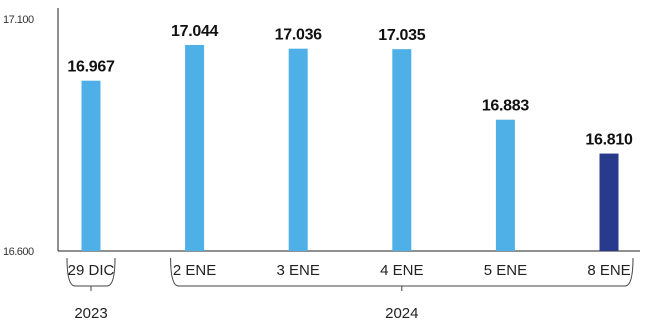  I want to click on category-label: 3 ENE, so click(298, 270).